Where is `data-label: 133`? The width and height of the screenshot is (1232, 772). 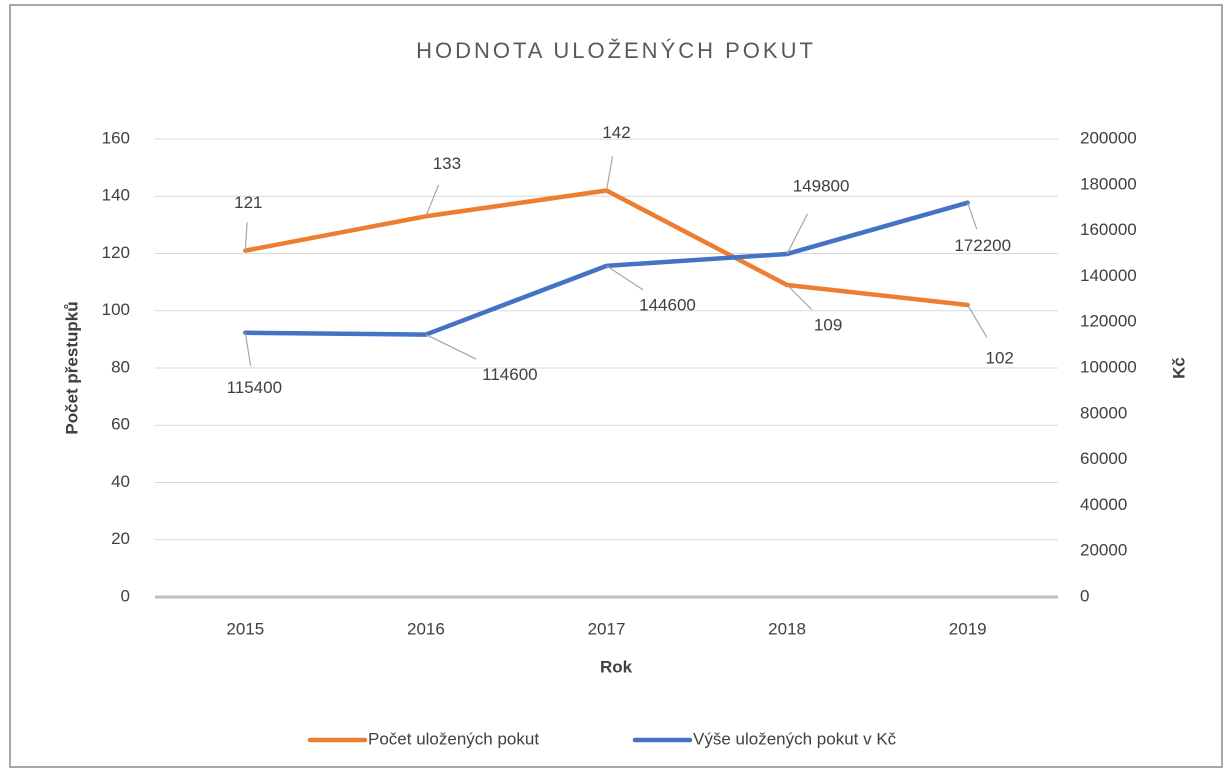 data-label: 133 is located at coordinates (447, 163).